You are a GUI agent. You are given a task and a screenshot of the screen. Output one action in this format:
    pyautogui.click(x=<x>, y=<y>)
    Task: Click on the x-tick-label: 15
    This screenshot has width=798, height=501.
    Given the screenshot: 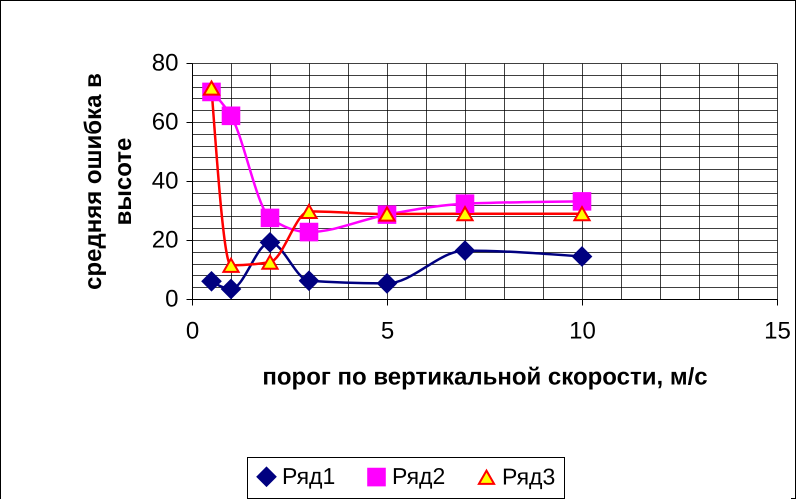 What is the action you would take?
    pyautogui.click(x=777, y=331)
    